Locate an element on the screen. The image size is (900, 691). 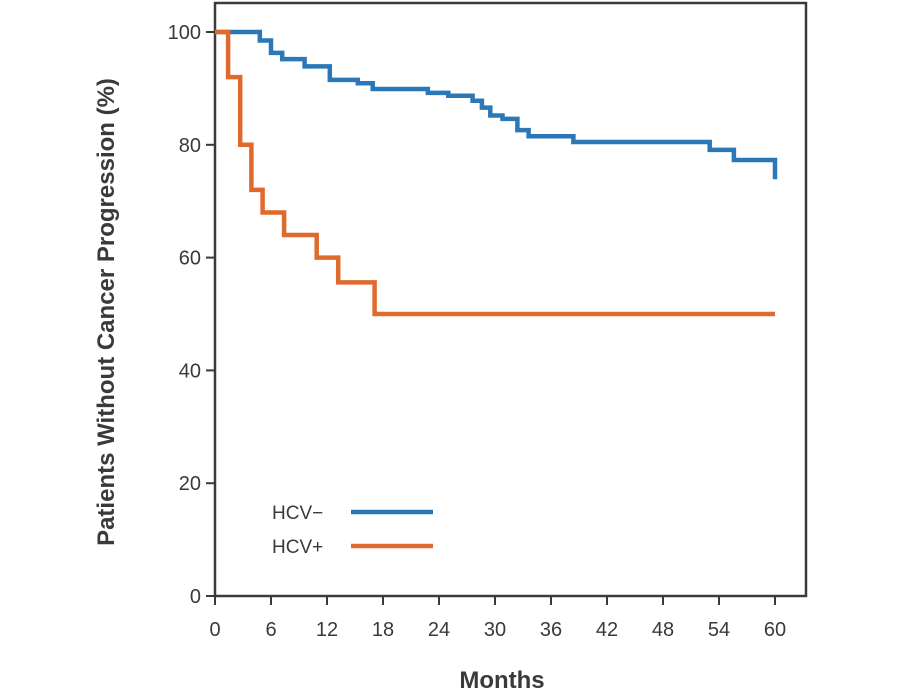
x-tick-label: 54 is located at coordinates (719, 630).